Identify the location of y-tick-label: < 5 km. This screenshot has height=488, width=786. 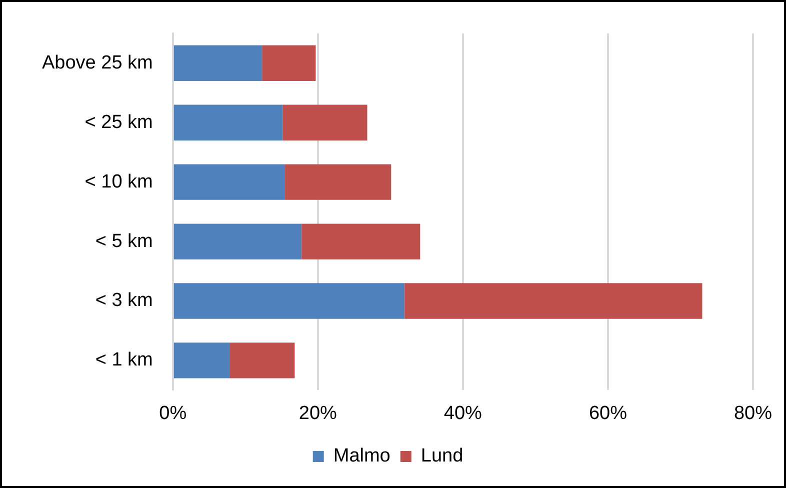
(124, 241).